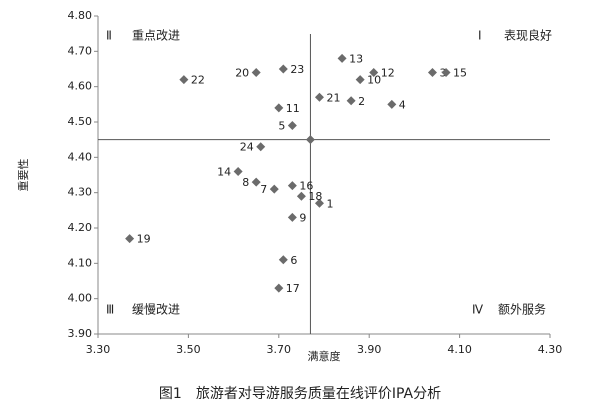 The width and height of the screenshot is (600, 414). I want to click on quadrant-numeral: Ⅳ, so click(477, 310).